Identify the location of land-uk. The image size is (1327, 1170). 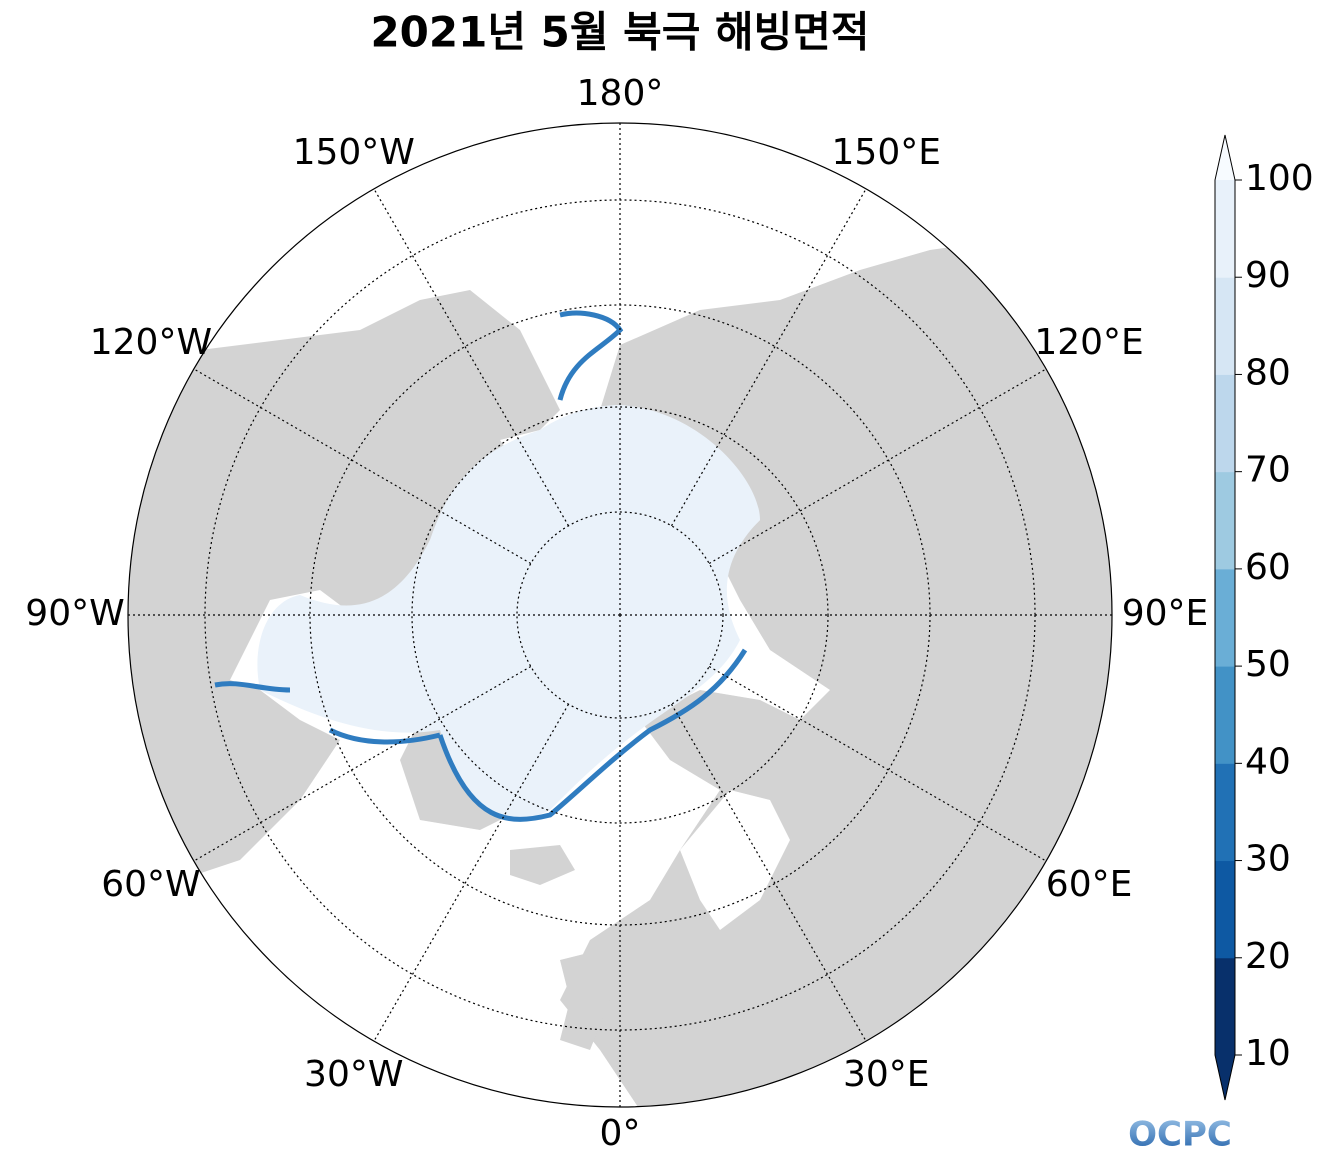
(585, 1000).